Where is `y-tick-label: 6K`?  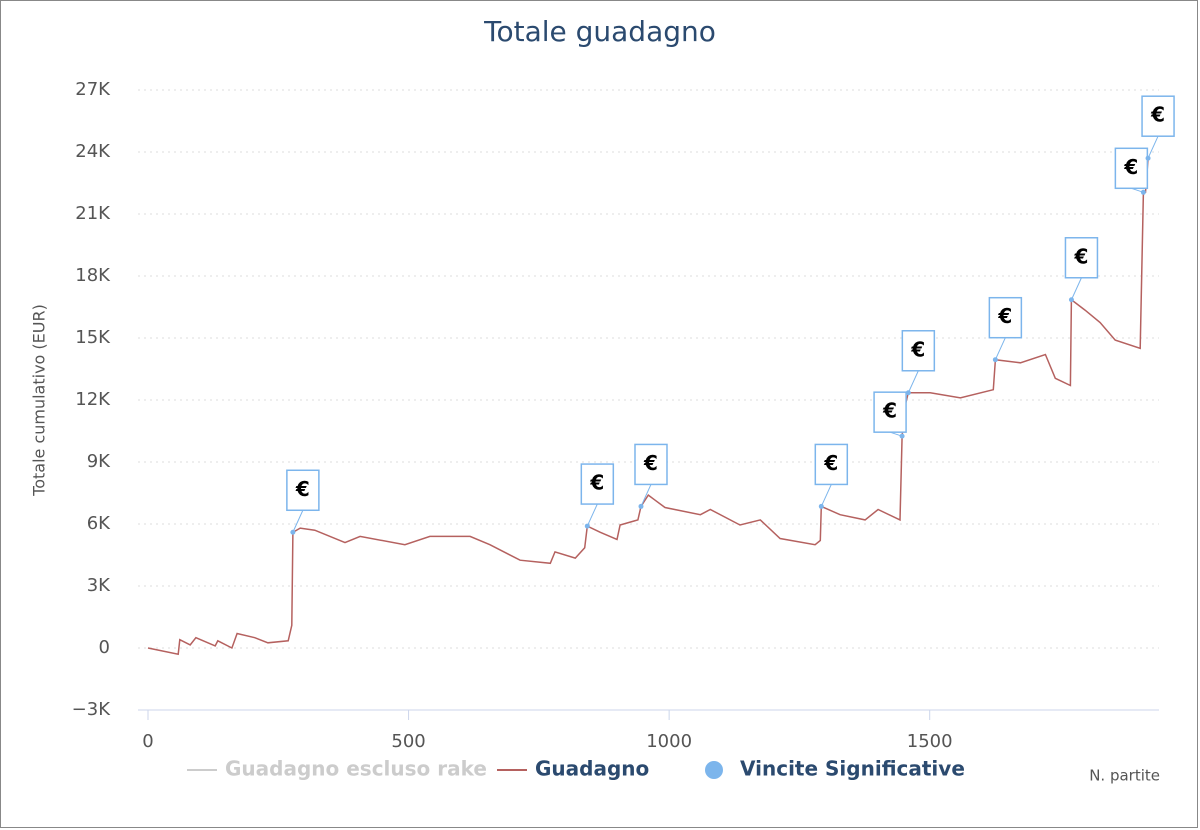 y-tick-label: 6K is located at coordinates (99, 523).